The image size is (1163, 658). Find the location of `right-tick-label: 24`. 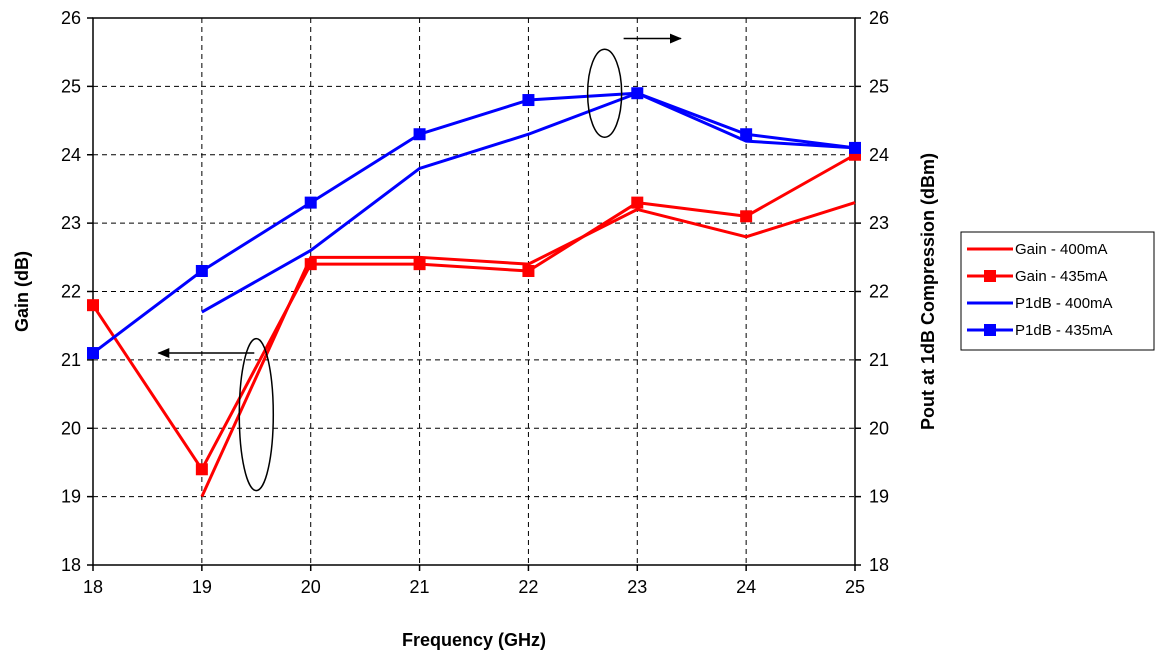

right-tick-label: 24 is located at coordinates (879, 155).